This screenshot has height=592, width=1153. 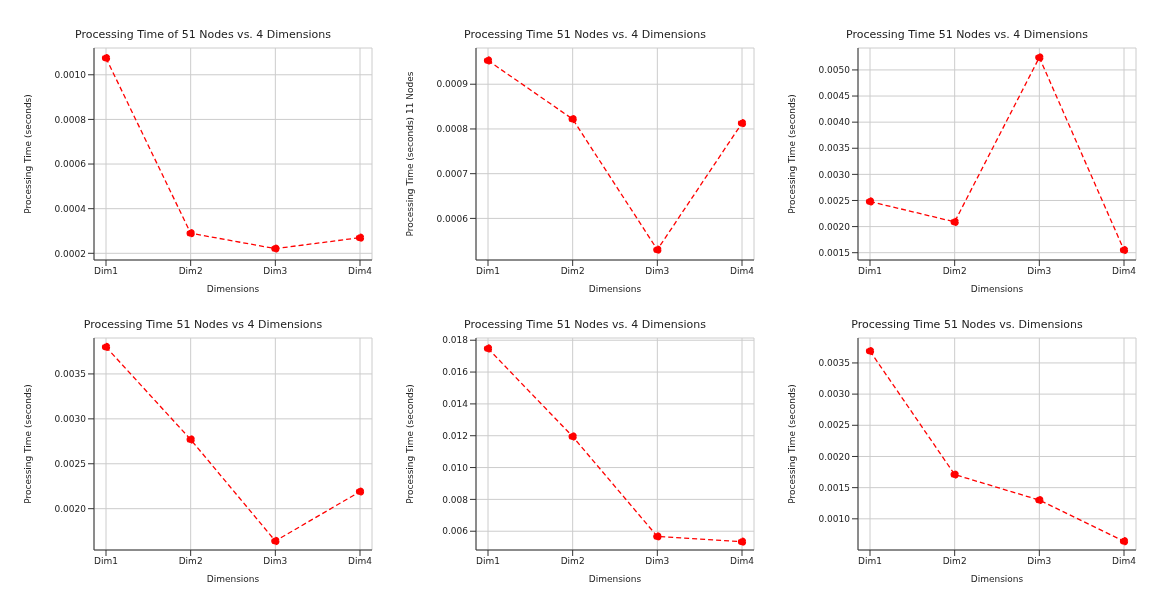 I want to click on y-axis-title: Processing Time (seconds) 11 Nodes, so click(x=410, y=154).